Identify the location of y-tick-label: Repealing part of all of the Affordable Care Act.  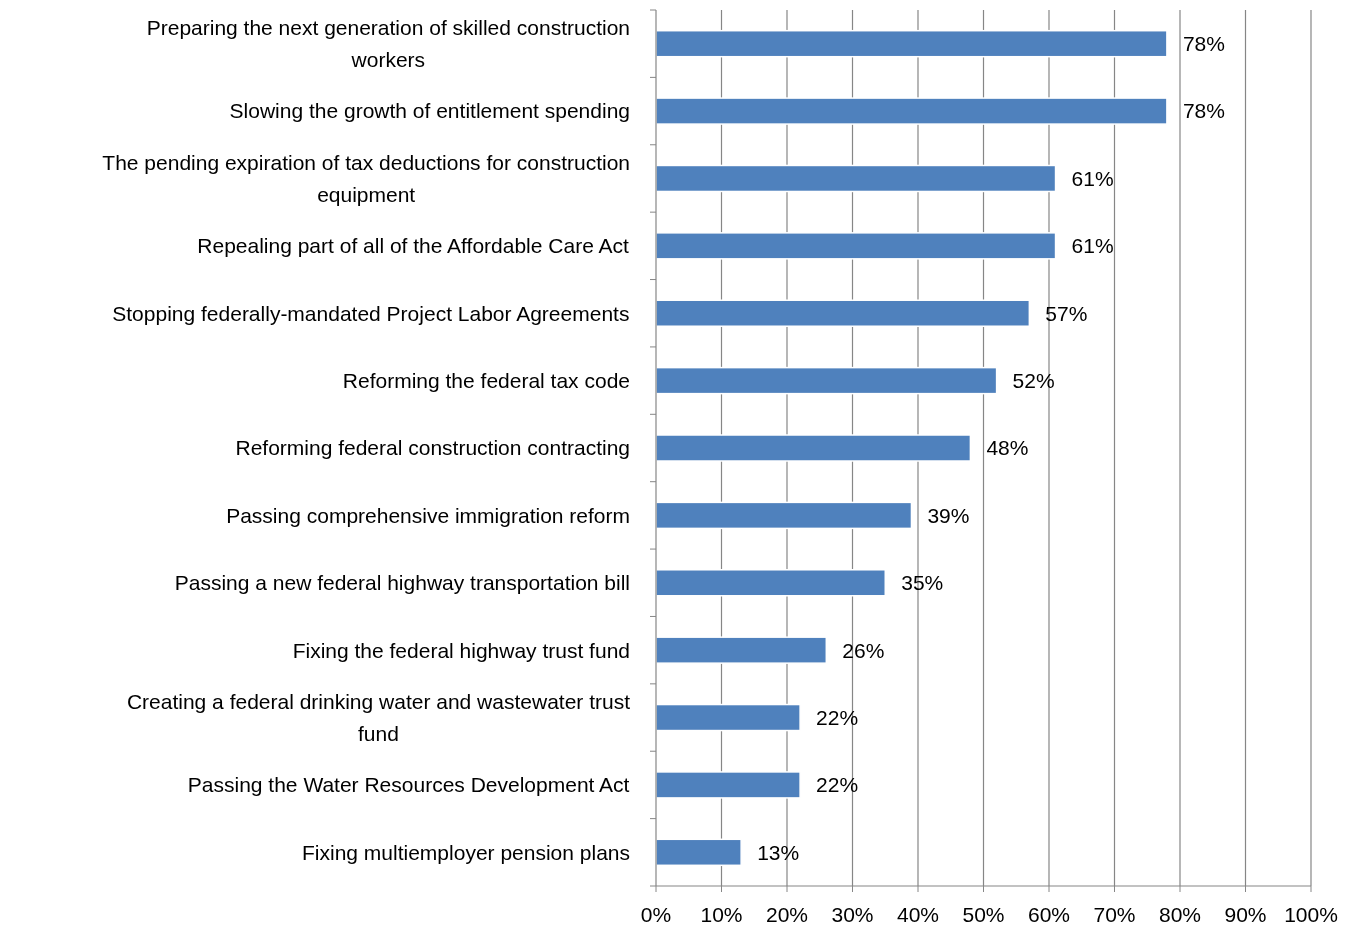
(413, 246).